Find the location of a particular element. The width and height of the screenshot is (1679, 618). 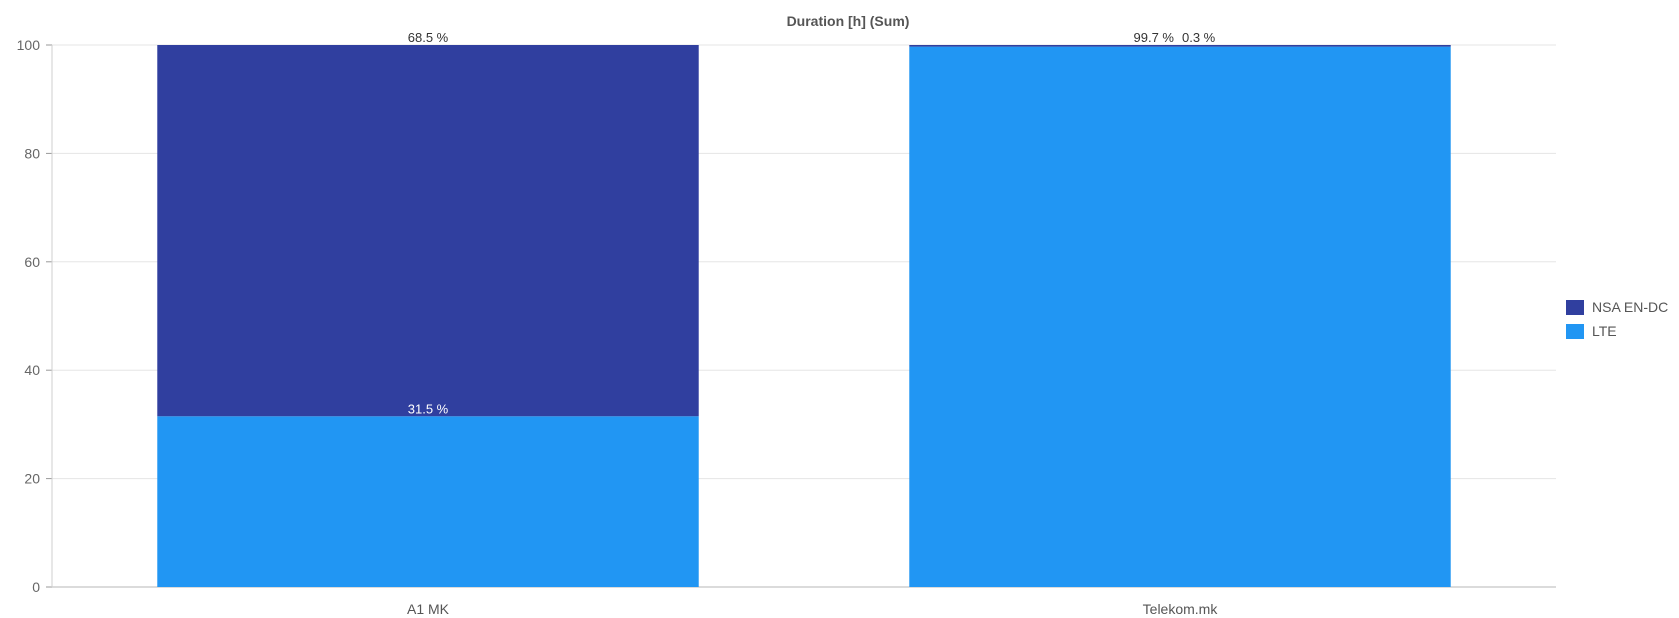

data-label-nsa-en-dc: 0.3 % is located at coordinates (1199, 37).